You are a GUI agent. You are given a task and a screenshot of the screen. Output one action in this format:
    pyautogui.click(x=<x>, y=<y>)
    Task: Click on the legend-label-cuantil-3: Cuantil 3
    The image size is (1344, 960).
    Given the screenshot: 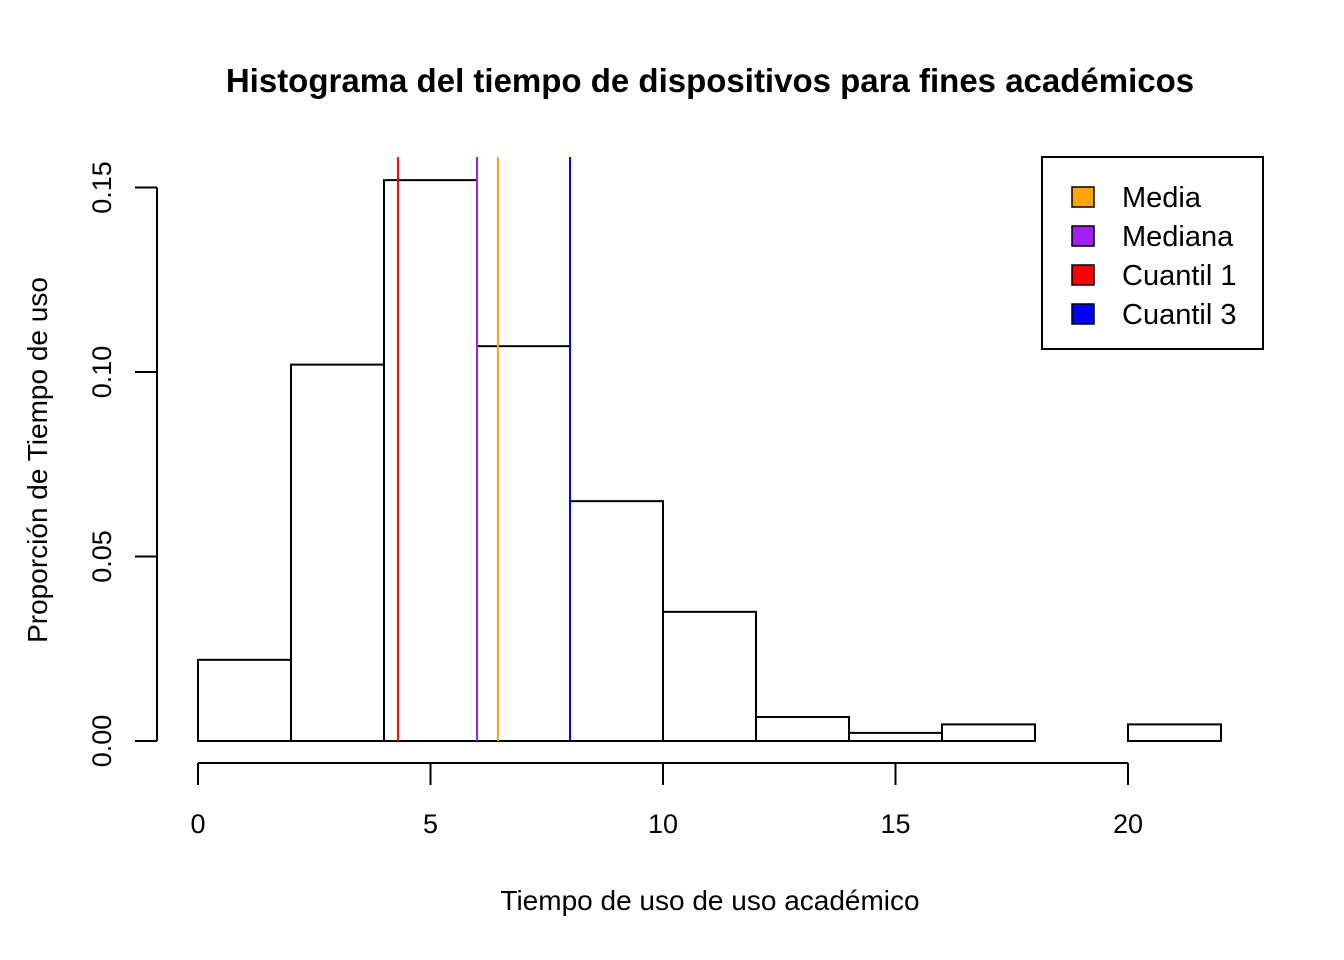 What is the action you would take?
    pyautogui.click(x=1179, y=315)
    